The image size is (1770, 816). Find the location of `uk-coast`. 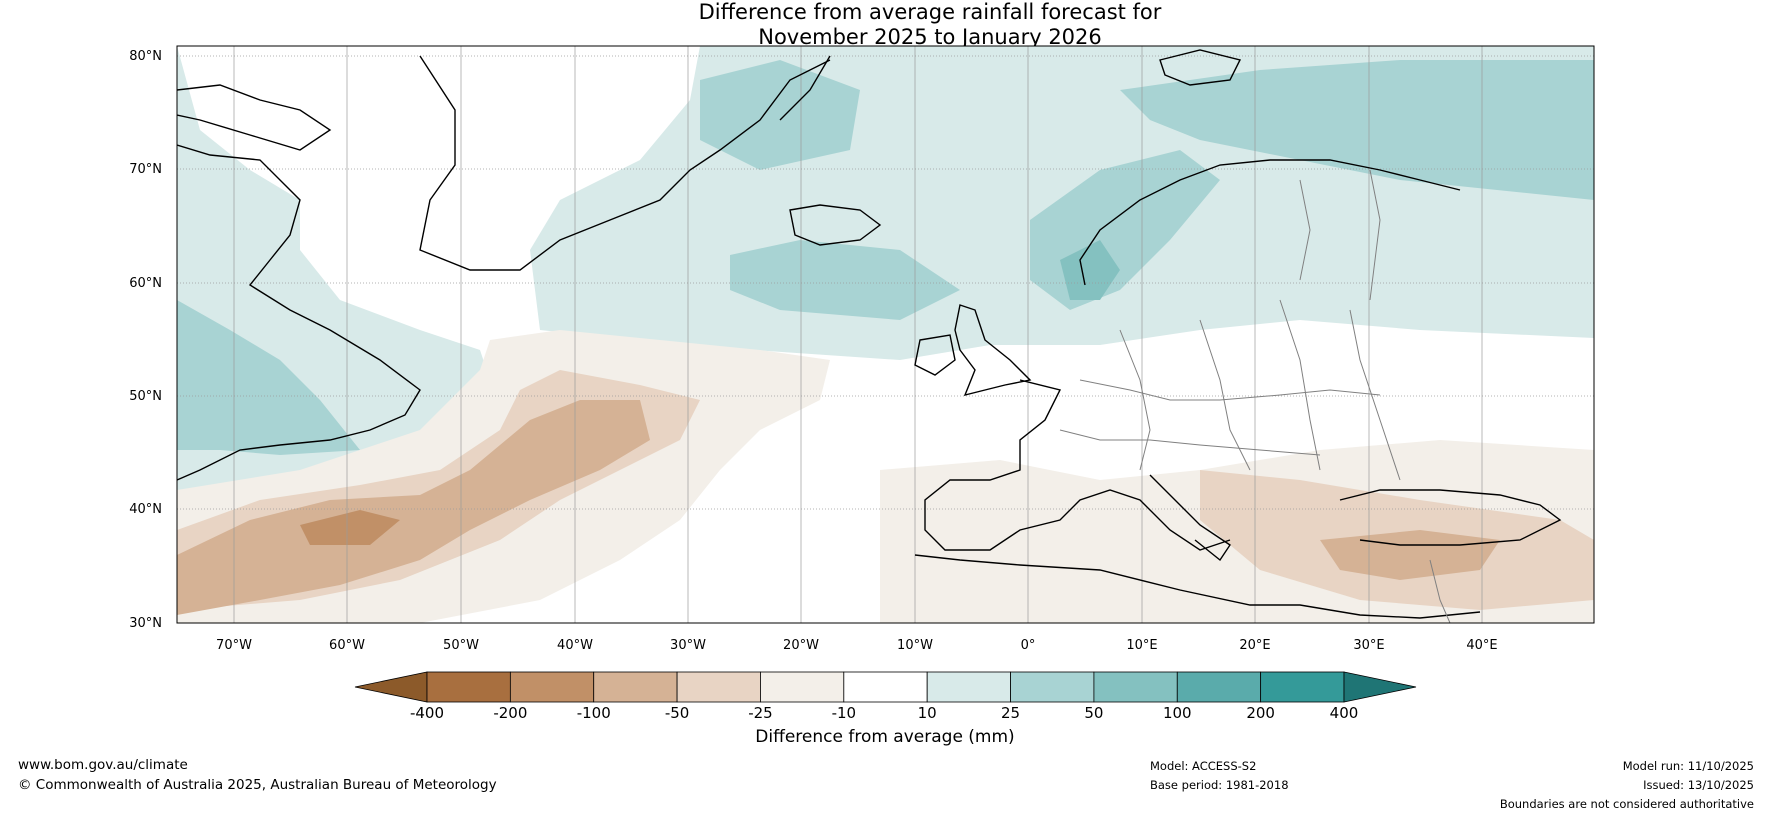

uk-coast is located at coordinates (993, 350).